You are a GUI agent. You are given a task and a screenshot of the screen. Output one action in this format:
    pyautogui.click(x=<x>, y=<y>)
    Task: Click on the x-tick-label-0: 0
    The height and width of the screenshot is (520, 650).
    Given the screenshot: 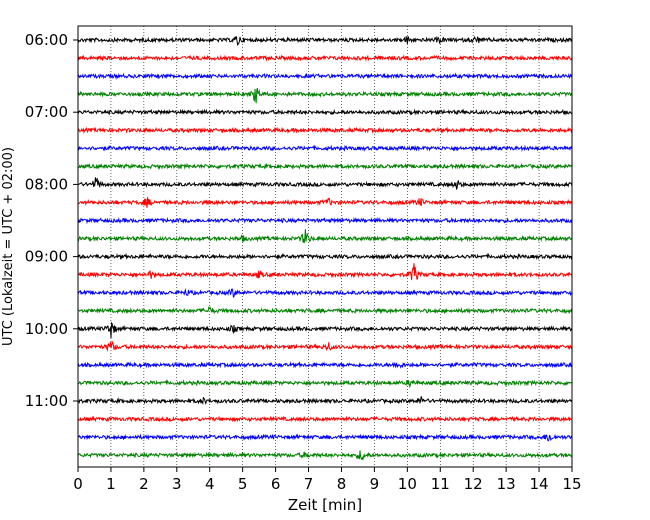 What is the action you would take?
    pyautogui.click(x=78, y=484)
    